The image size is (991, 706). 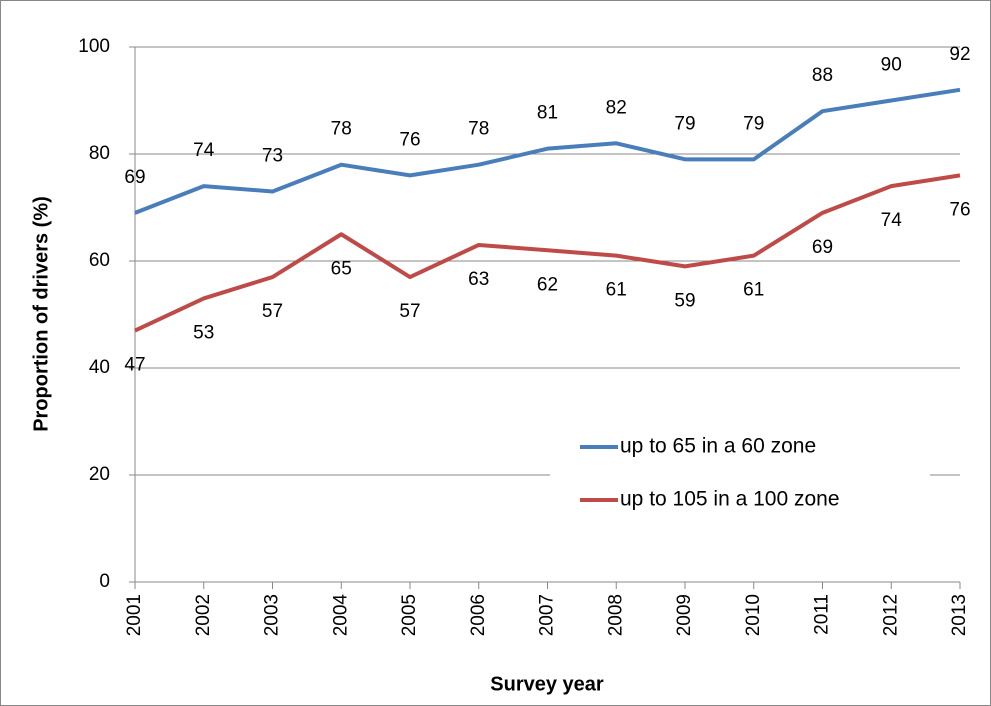 What do you see at coordinates (684, 300) in the screenshot?
I see `data-label: 59` at bounding box center [684, 300].